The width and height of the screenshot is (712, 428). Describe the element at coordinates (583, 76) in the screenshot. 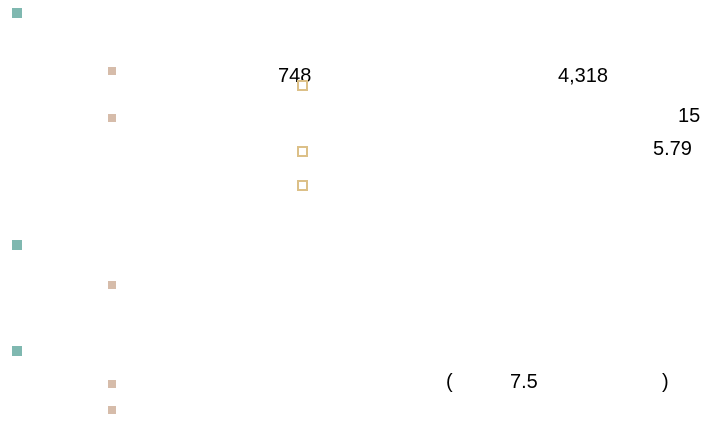

I see `number: 4,318` at that location.